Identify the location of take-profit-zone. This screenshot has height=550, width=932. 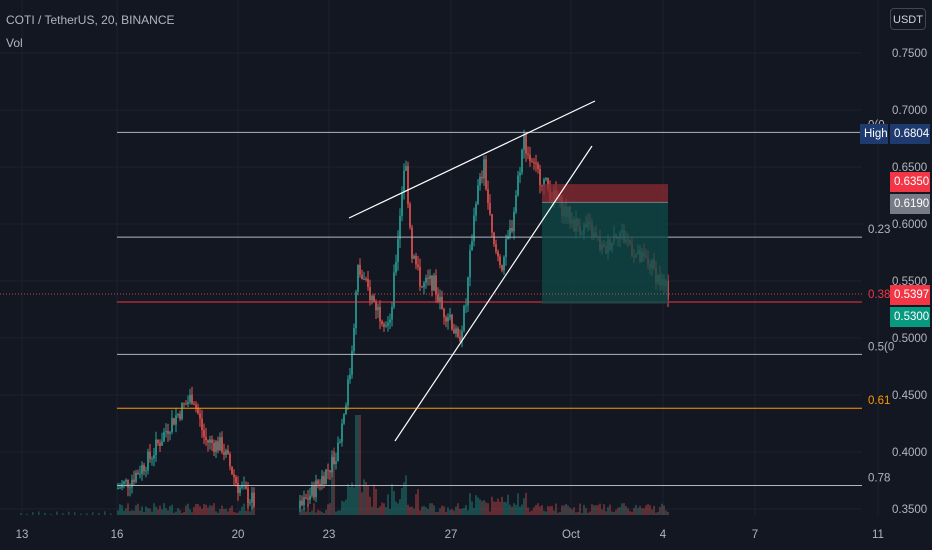
(605, 253).